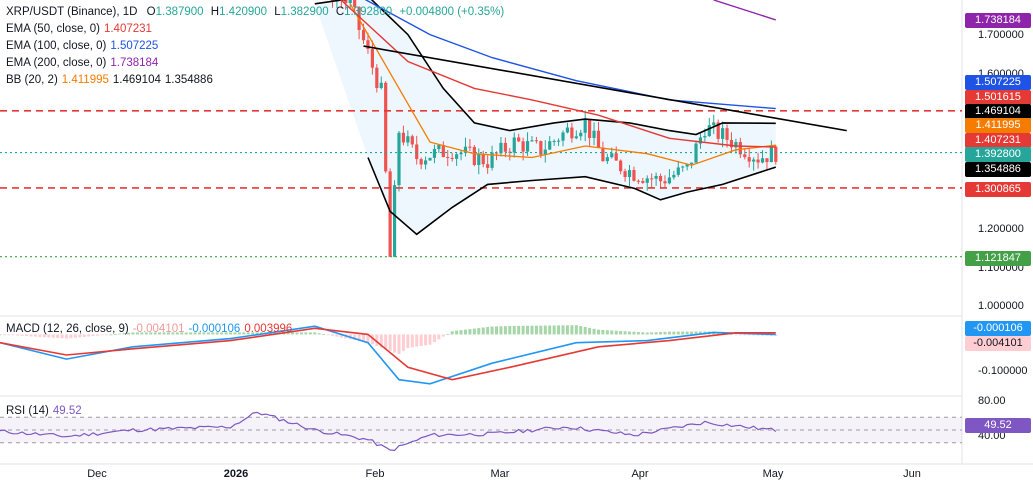  What do you see at coordinates (134, 46) in the screenshot?
I see `ema100-value: 1.507225` at bounding box center [134, 46].